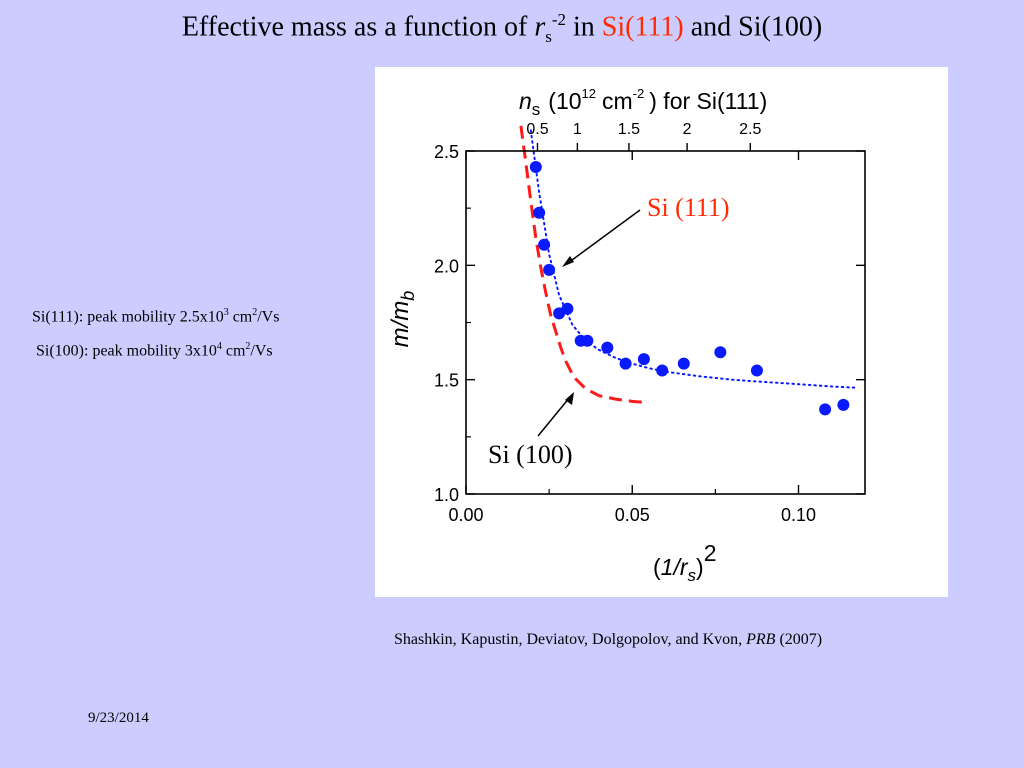  What do you see at coordinates (402, 319) in the screenshot?
I see `y-axis-label: m/mb` at bounding box center [402, 319].